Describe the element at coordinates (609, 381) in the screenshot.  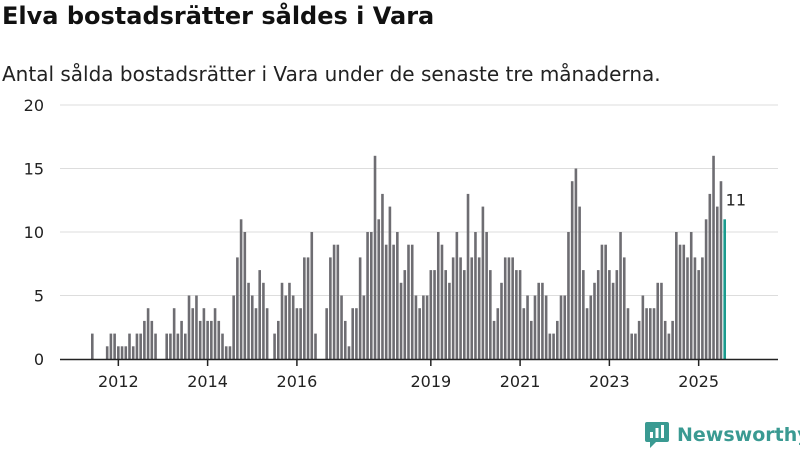
I see `x-tick-label: 2023` at that location.